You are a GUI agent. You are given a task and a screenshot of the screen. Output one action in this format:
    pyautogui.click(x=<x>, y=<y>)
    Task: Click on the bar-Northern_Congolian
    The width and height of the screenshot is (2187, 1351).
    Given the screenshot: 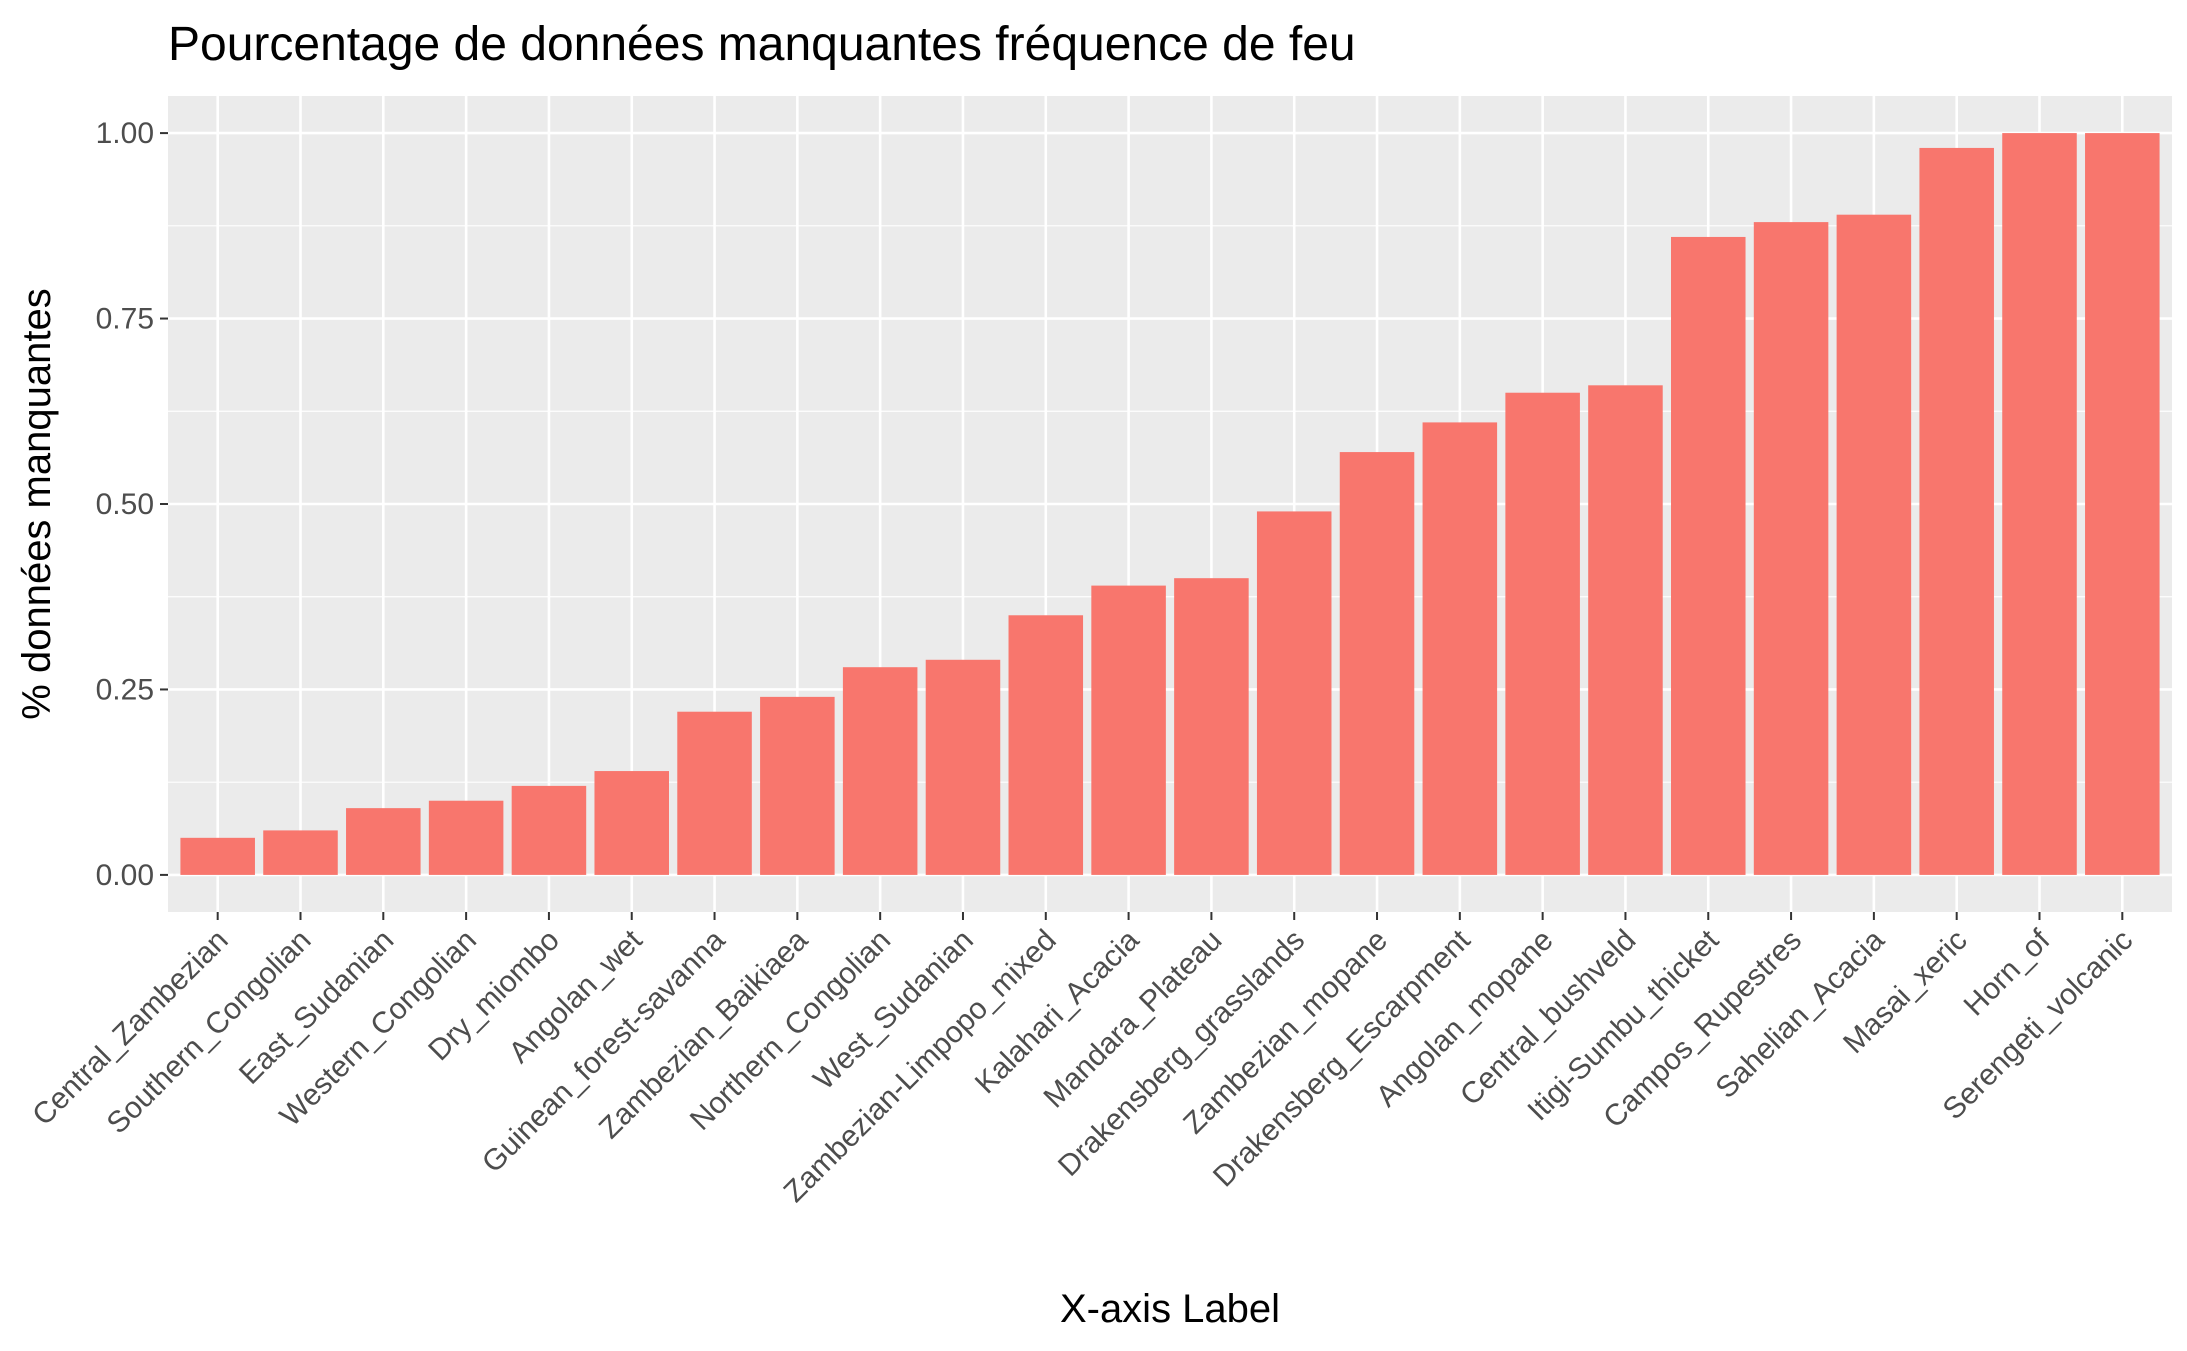 What is the action you would take?
    pyautogui.click(x=880, y=771)
    